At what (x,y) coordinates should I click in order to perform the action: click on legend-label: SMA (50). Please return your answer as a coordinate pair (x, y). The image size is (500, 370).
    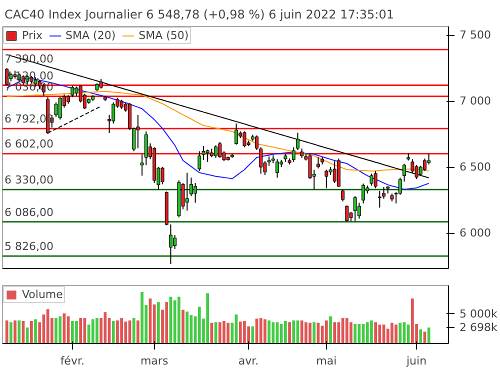
    Looking at the image, I should click on (163, 35).